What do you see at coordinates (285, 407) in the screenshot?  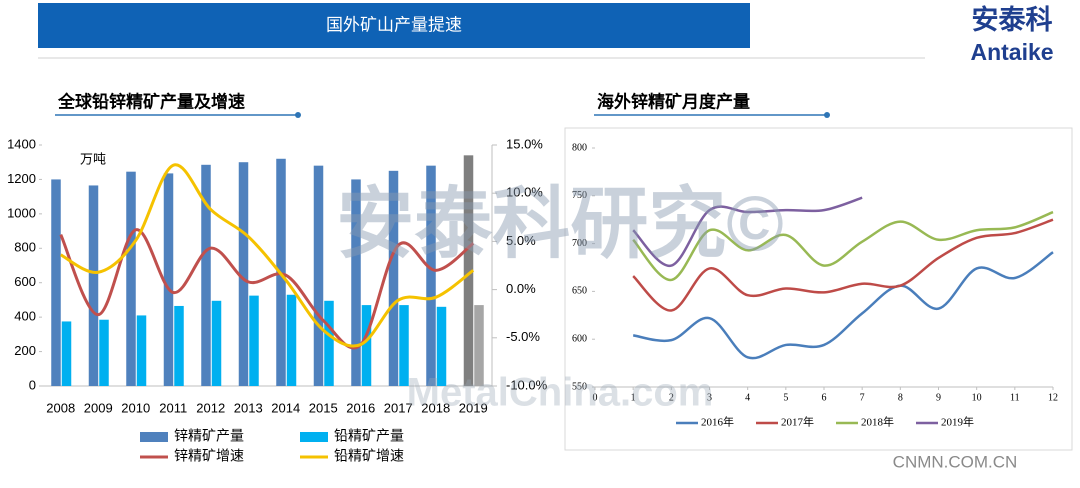 I see `x-tick-label: 2014` at bounding box center [285, 407].